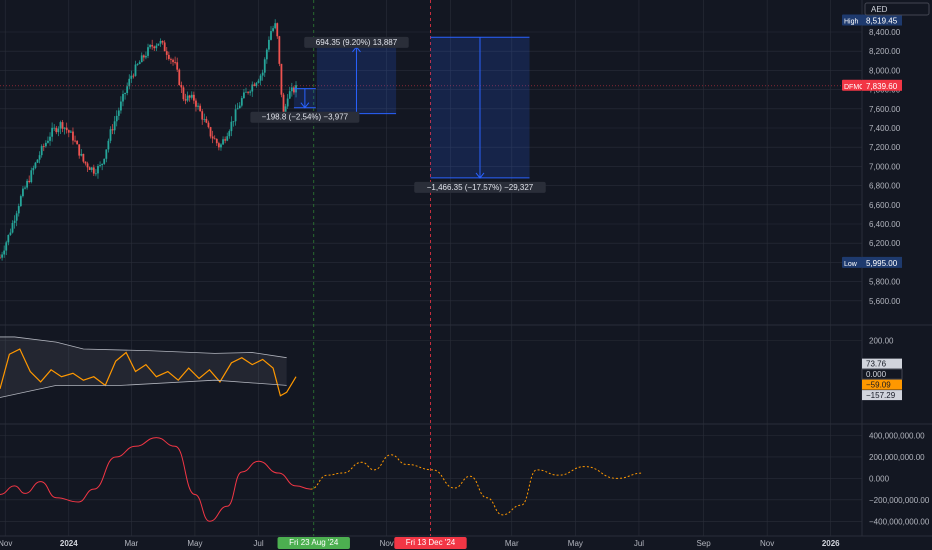  Describe the element at coordinates (872, 20) in the screenshot. I see `price-label-high: High 8,519.45` at that location.